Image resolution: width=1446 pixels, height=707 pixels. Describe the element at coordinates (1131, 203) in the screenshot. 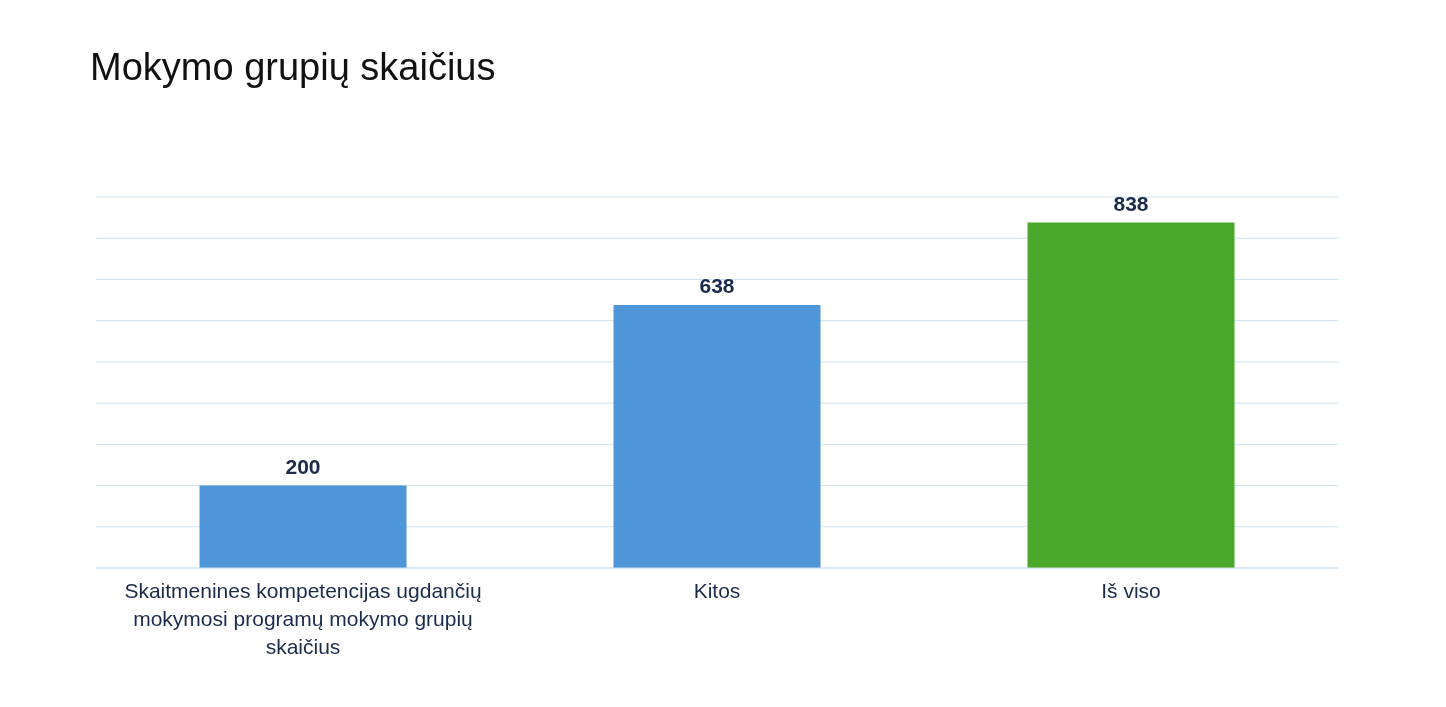

I see `data-label: 838` at that location.